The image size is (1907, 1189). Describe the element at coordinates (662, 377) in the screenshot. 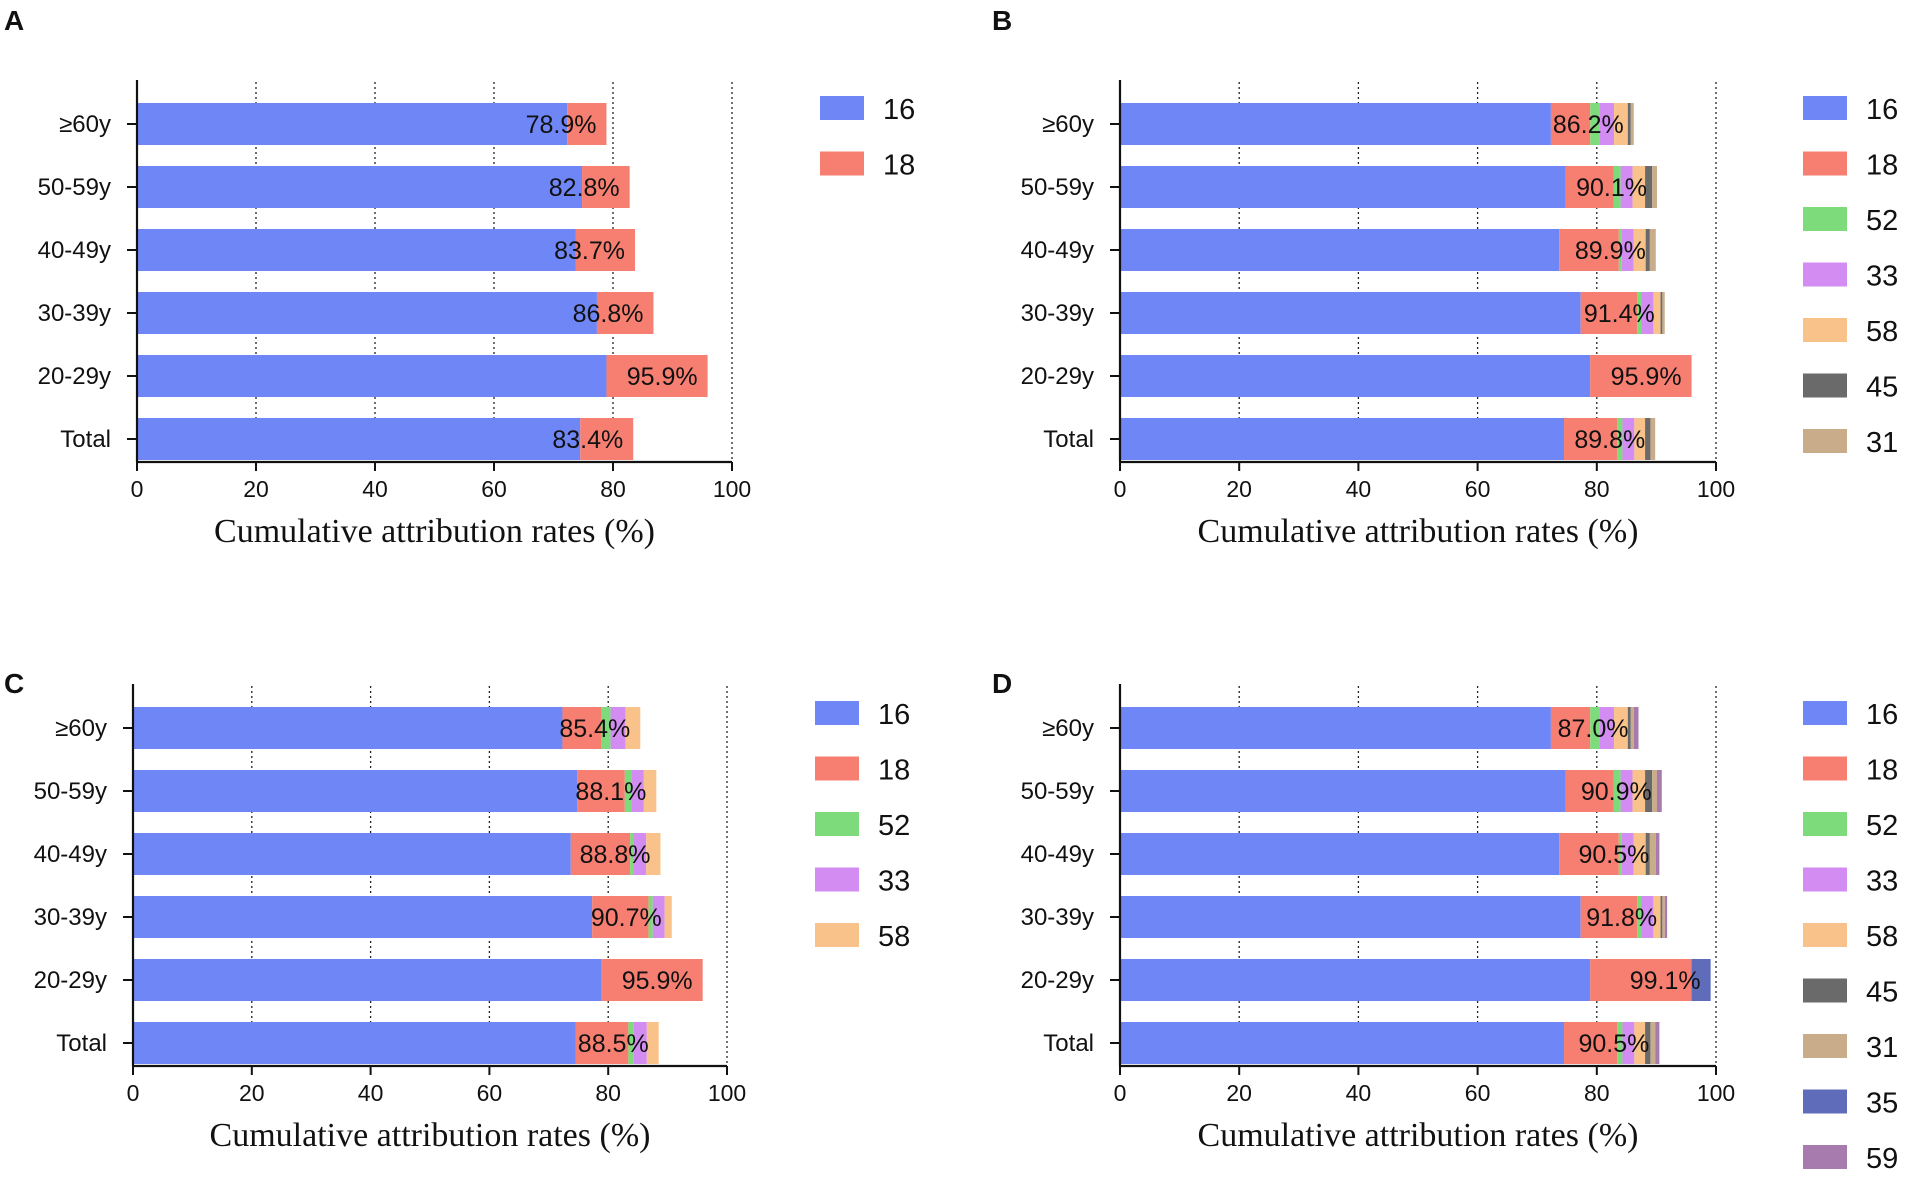

I see `total-label: 95.9%` at that location.